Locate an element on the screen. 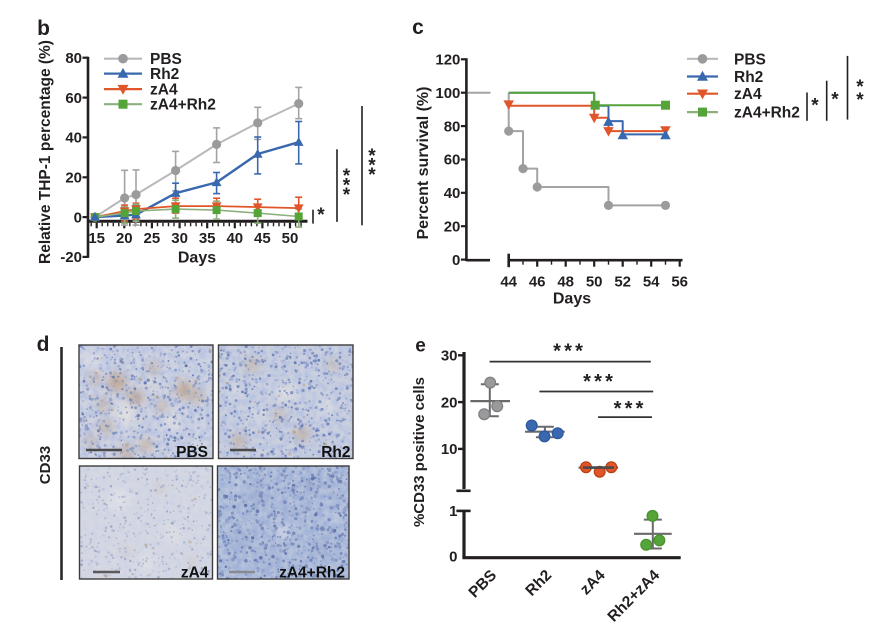 This screenshot has height=636, width=877. svg-text: Relative THP-1 percentage (%) is located at coordinates (45, 152).